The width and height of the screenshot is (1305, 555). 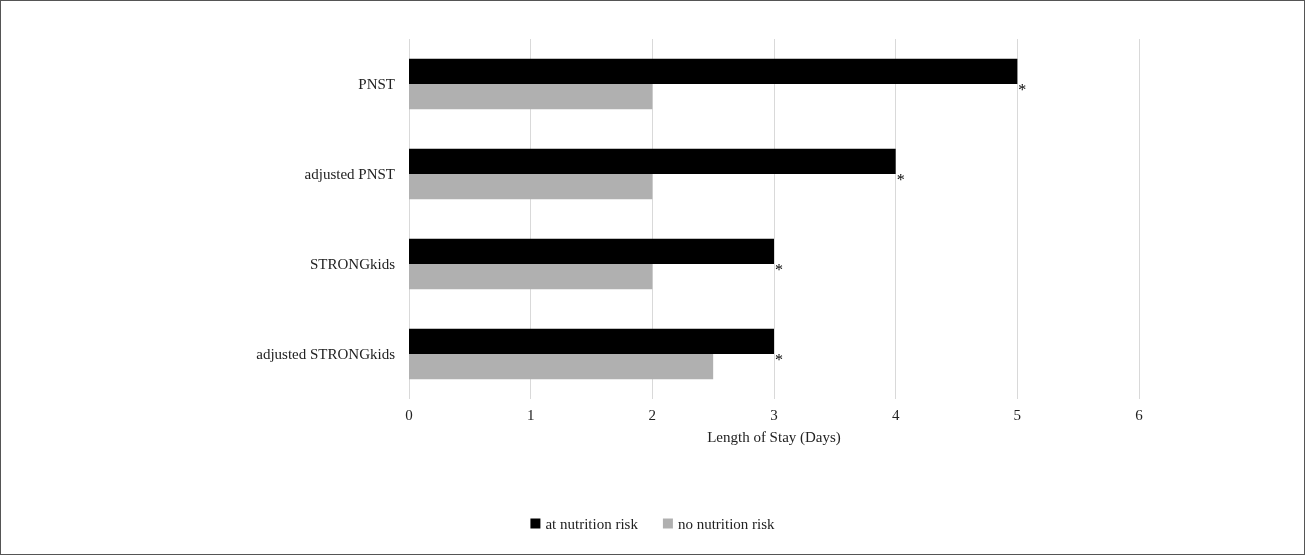 I want to click on y-tick-label: adjusted PNST, so click(x=349, y=174).